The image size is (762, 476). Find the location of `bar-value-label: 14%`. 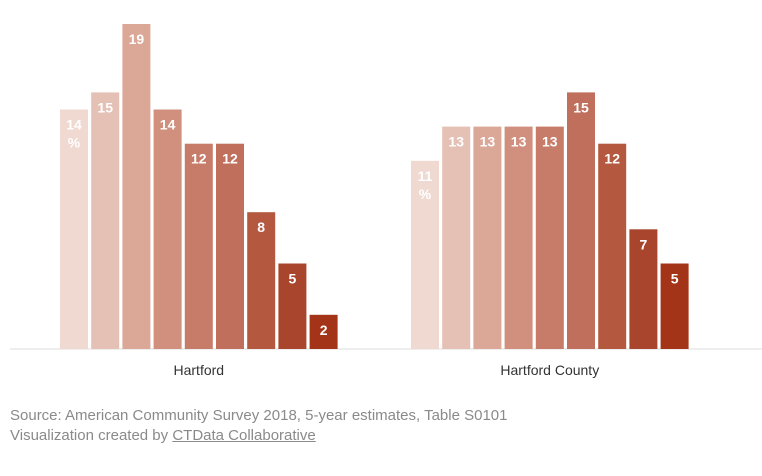

bar-value-label: 14% is located at coordinates (74, 134).